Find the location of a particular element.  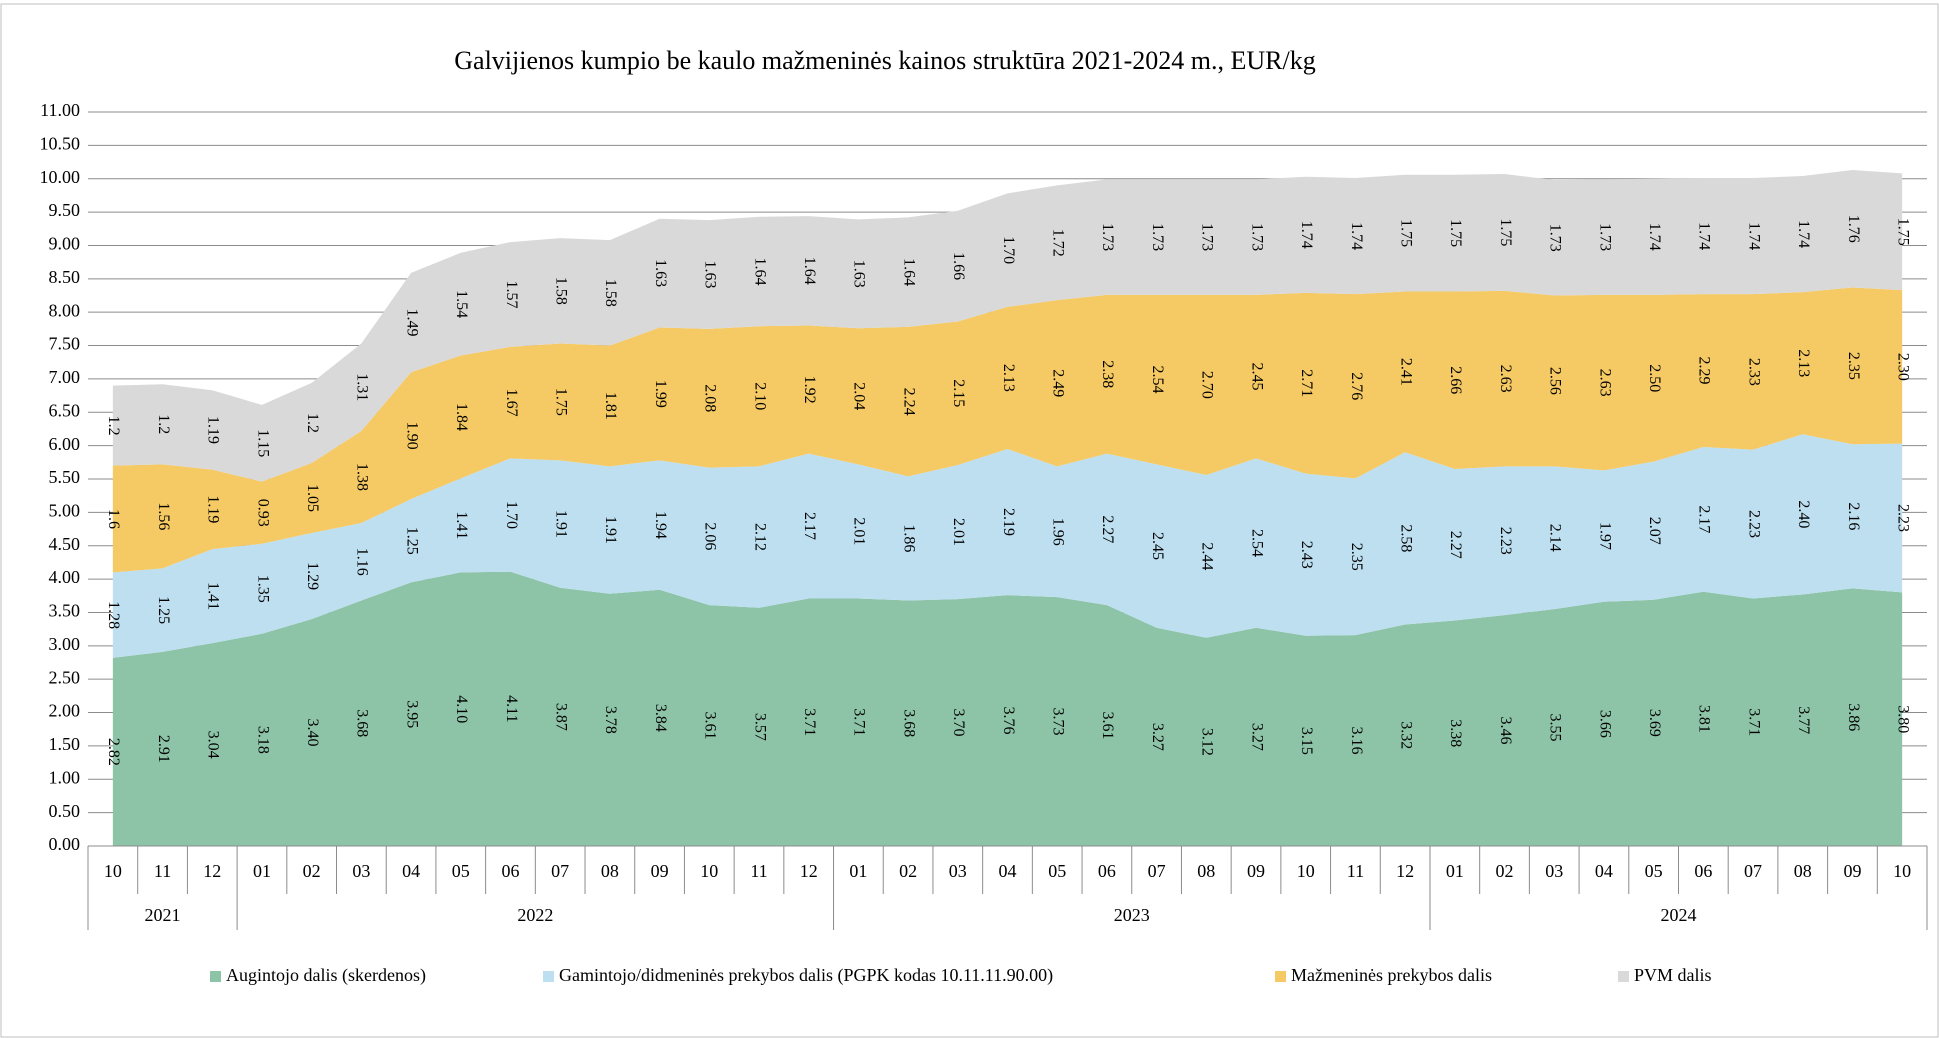

data-label: 3.16 is located at coordinates (1356, 741).